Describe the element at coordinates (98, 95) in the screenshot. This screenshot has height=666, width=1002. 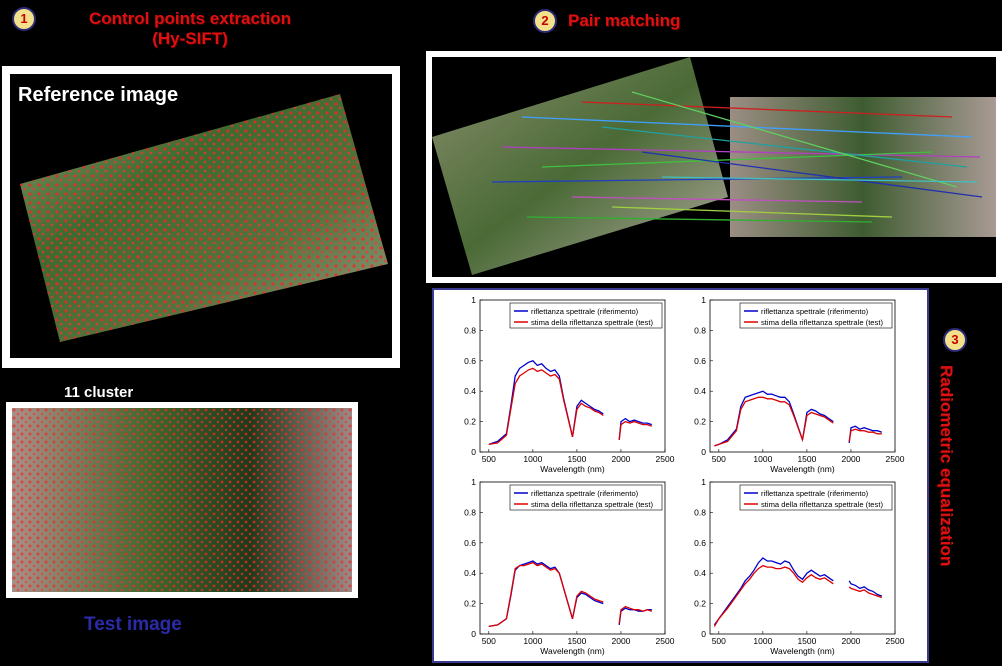
I see `reference-image-label: Reference image` at that location.